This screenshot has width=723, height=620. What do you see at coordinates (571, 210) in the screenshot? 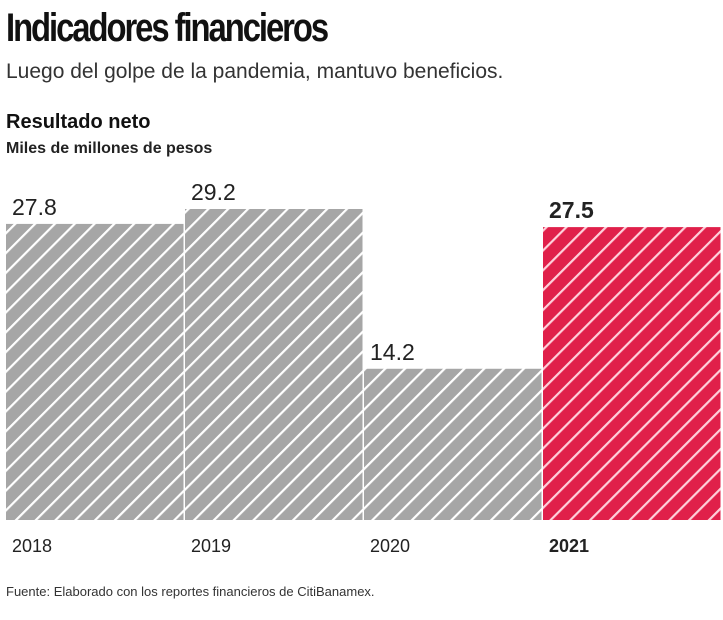
I see `data-label: 27.5` at bounding box center [571, 210].